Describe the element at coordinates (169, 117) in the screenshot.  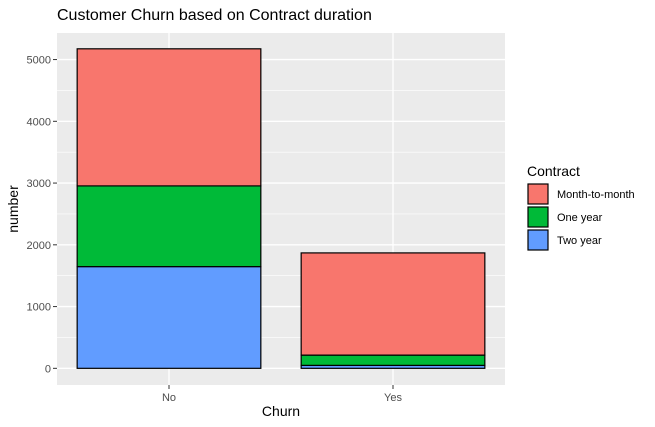
I see `bar-no-month-to-month` at that location.